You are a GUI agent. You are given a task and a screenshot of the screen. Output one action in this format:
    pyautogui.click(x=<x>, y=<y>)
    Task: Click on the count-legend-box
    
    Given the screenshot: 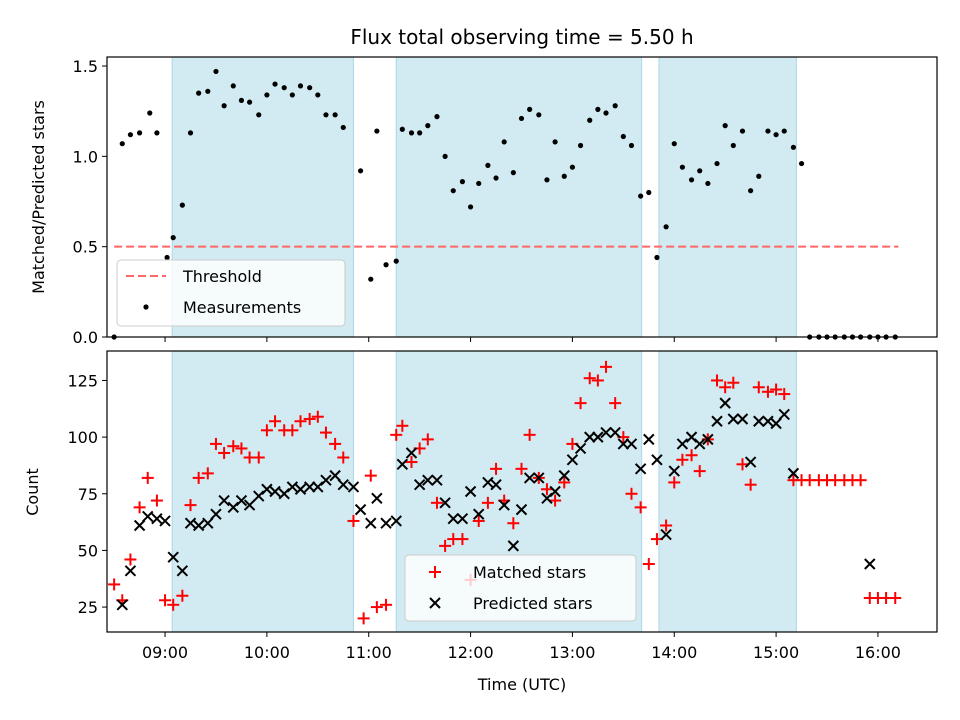 What is the action you would take?
    pyautogui.click(x=520, y=588)
    